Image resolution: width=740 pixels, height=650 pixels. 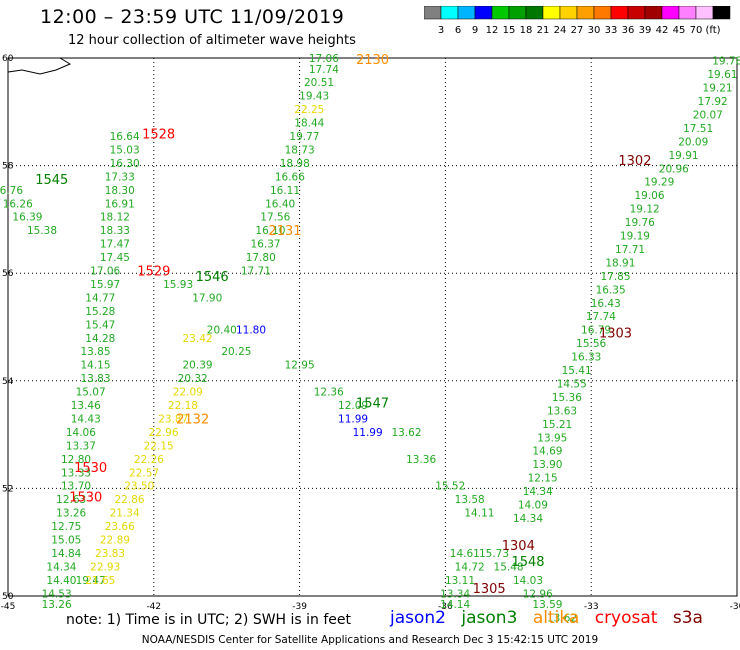 I want to click on pass-time-label: 1546, so click(x=212, y=277).